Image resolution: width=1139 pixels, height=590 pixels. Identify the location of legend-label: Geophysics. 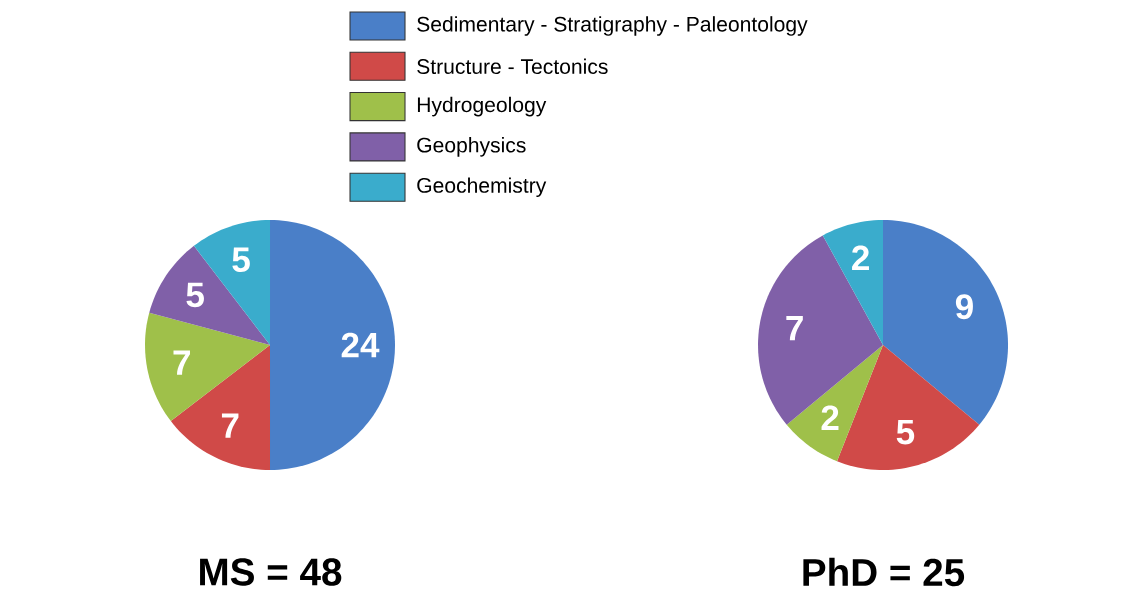
(471, 147).